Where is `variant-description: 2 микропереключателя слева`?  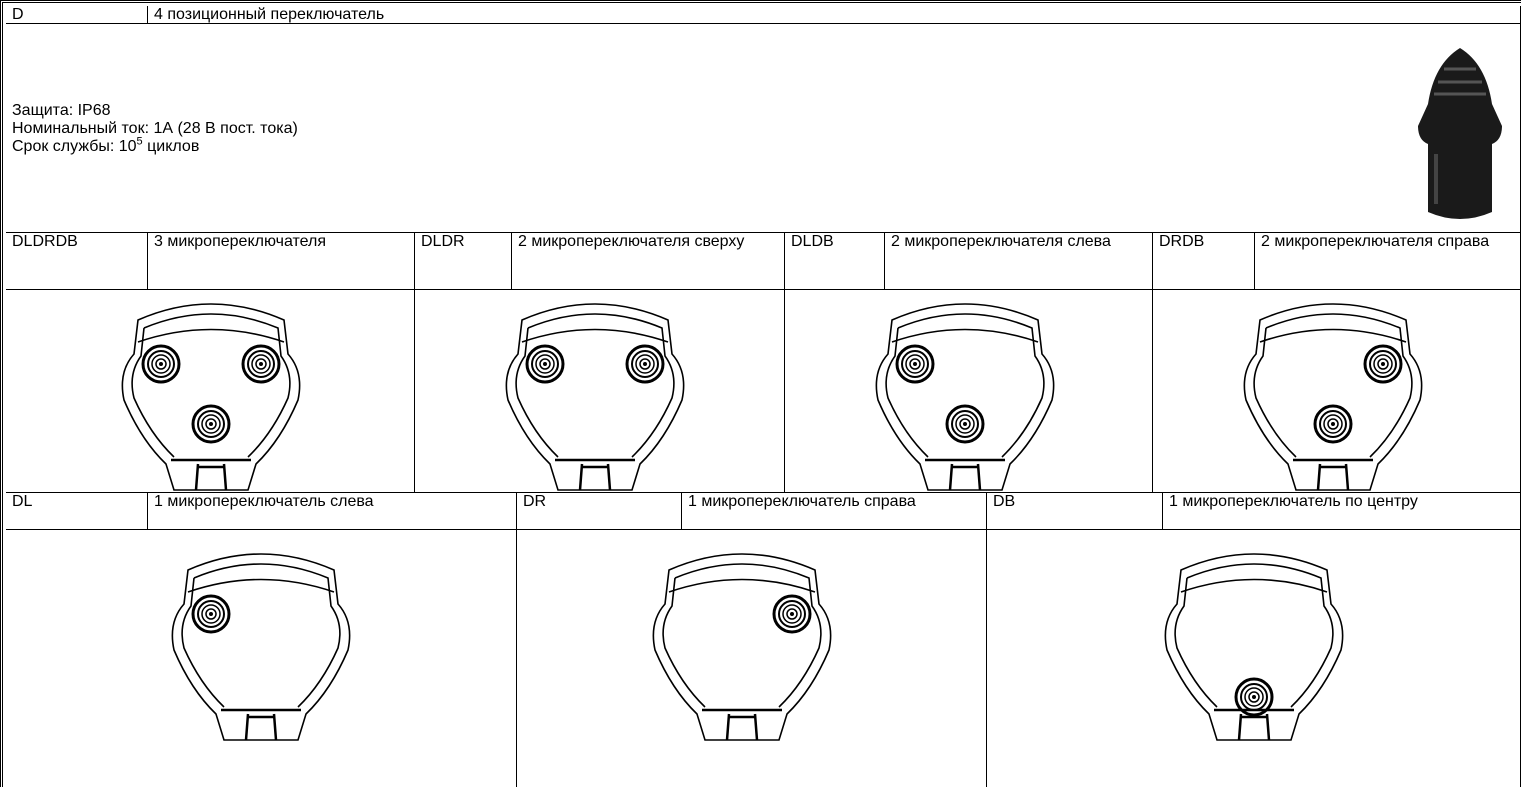 variant-description: 2 микропереключателя слева is located at coordinates (1019, 261).